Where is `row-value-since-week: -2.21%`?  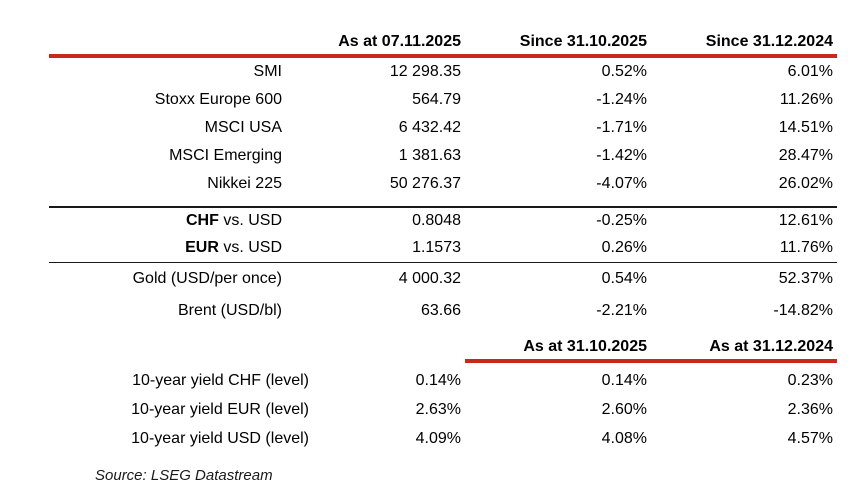
row-value-since-week: -2.21% is located at coordinates (621, 310).